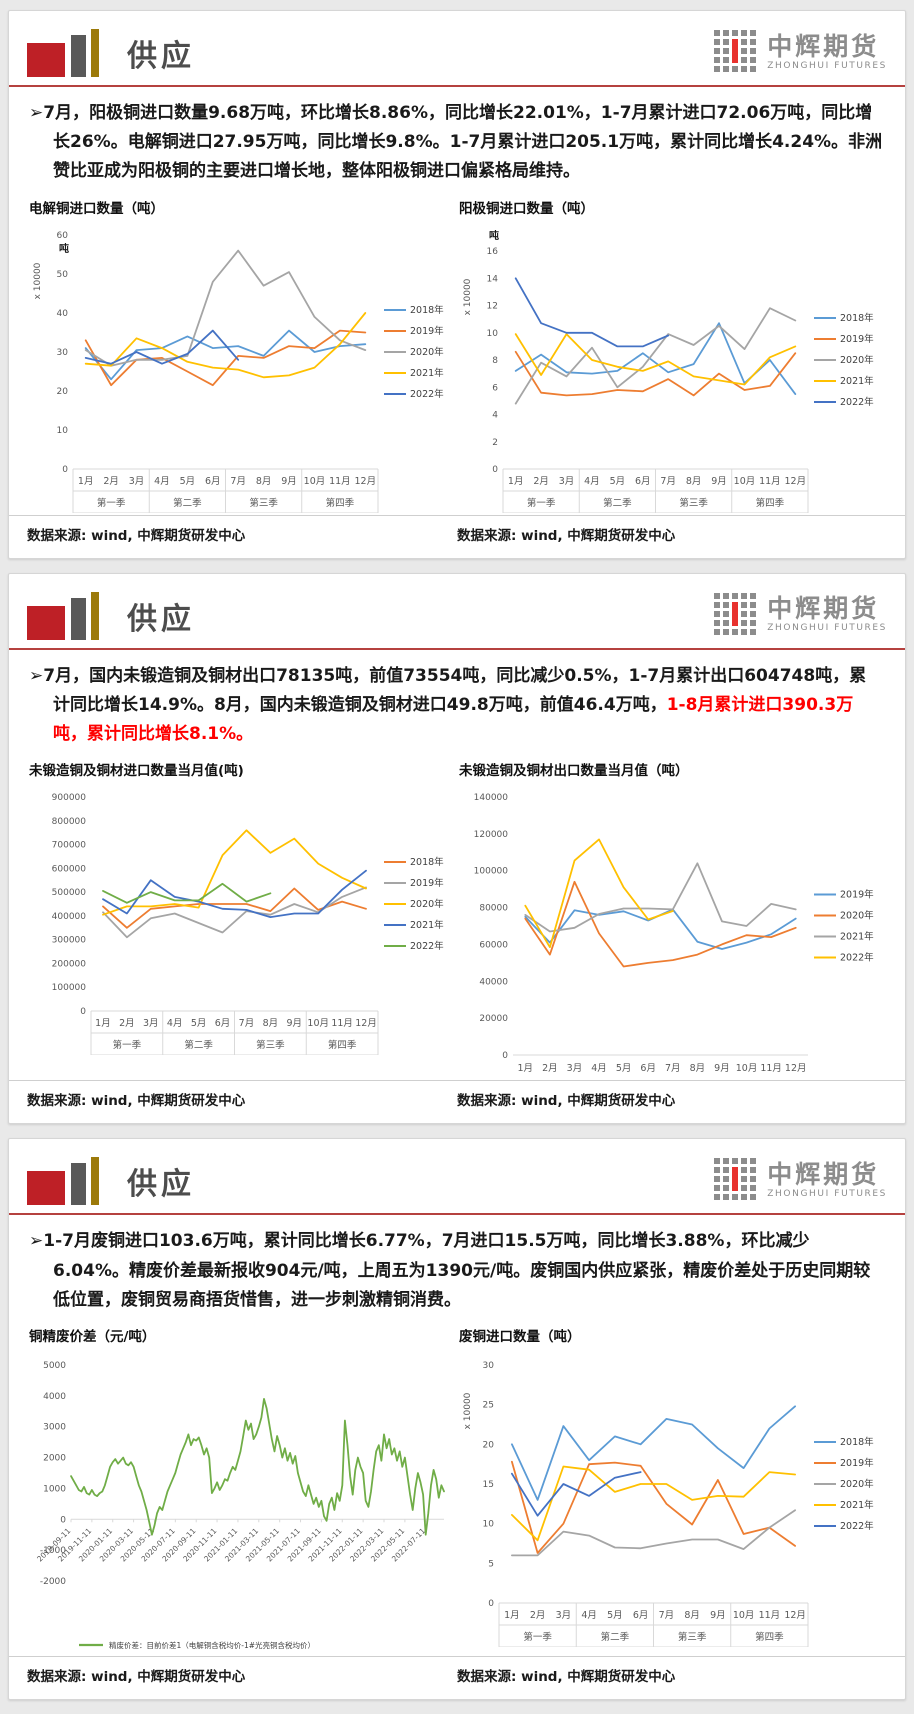 This screenshot has height=1714, width=914. I want to click on svg-text: 精废价差：目前价差1（电解铜含税均价-1#光亮铜含税均价）, so click(212, 1645).